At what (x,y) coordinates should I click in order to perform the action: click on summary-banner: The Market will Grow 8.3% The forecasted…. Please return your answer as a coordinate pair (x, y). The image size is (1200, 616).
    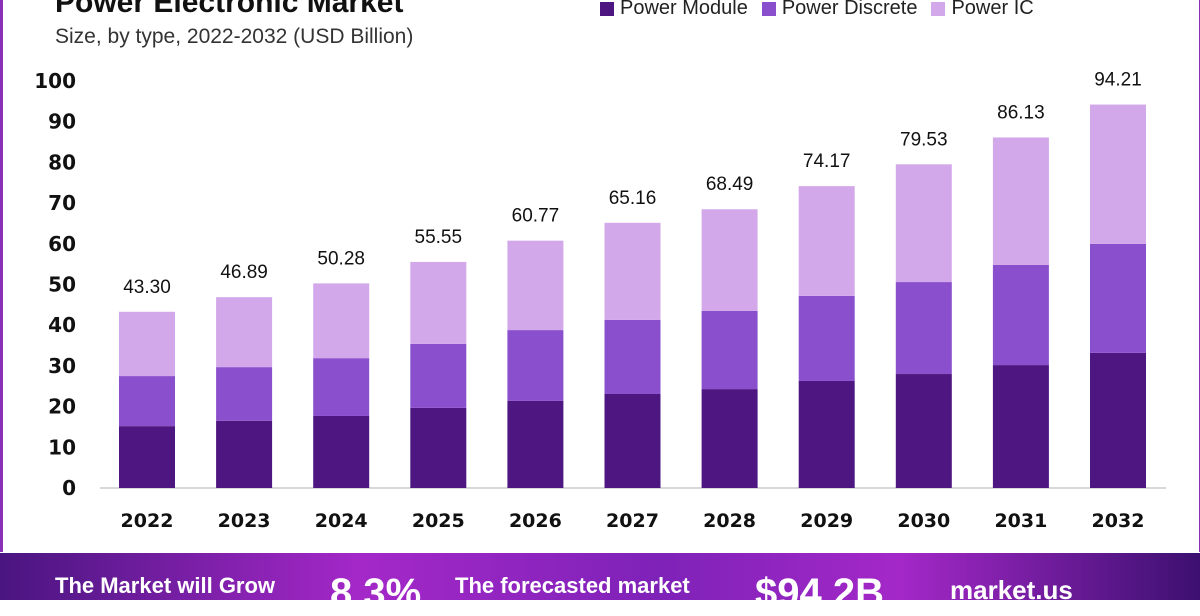
    Looking at the image, I should click on (600, 584).